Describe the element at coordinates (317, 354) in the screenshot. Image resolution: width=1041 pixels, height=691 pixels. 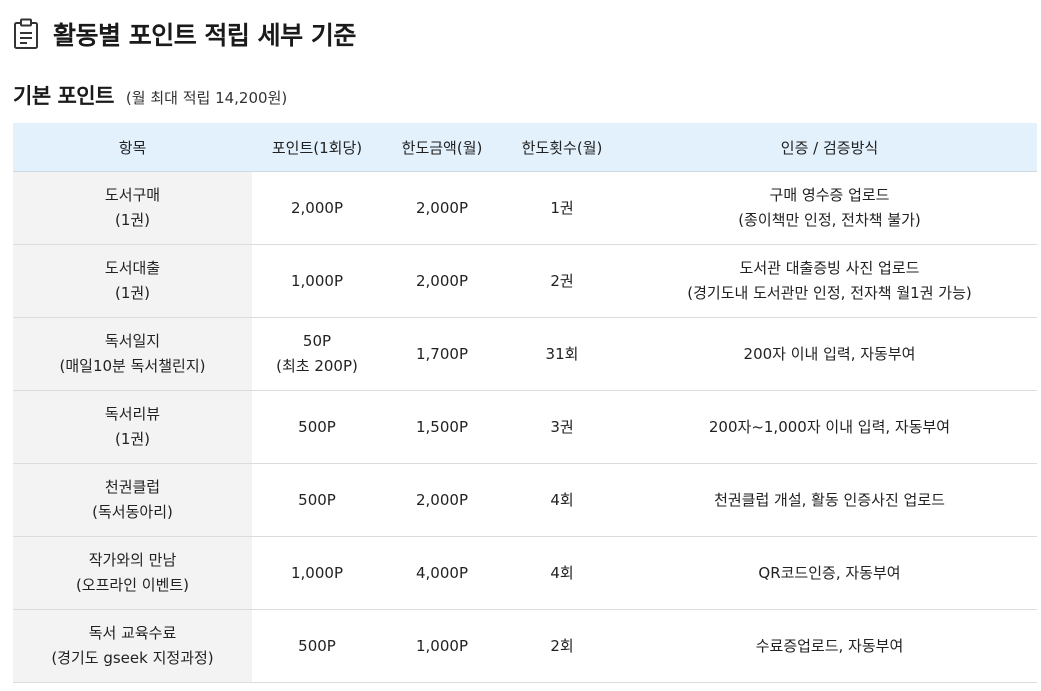
I see `points-cell: 50P (최초 200P)` at that location.